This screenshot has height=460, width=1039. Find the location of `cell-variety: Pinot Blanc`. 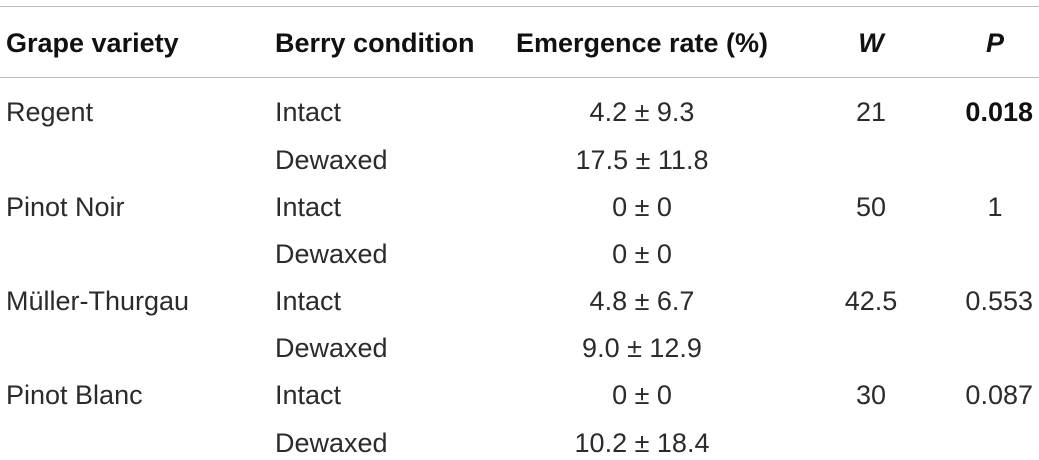

cell-variety: Pinot Blanc is located at coordinates (74, 395).